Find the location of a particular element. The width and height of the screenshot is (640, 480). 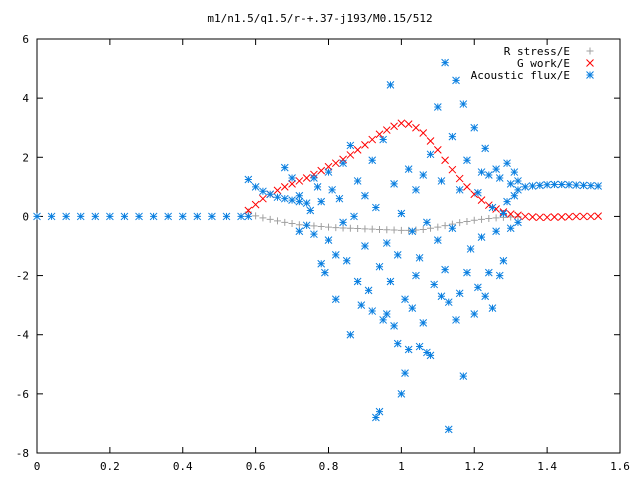

chart-title: m1/n1.5/q1.5/r-+.37-j193/M0.15/512 is located at coordinates (319, 18).